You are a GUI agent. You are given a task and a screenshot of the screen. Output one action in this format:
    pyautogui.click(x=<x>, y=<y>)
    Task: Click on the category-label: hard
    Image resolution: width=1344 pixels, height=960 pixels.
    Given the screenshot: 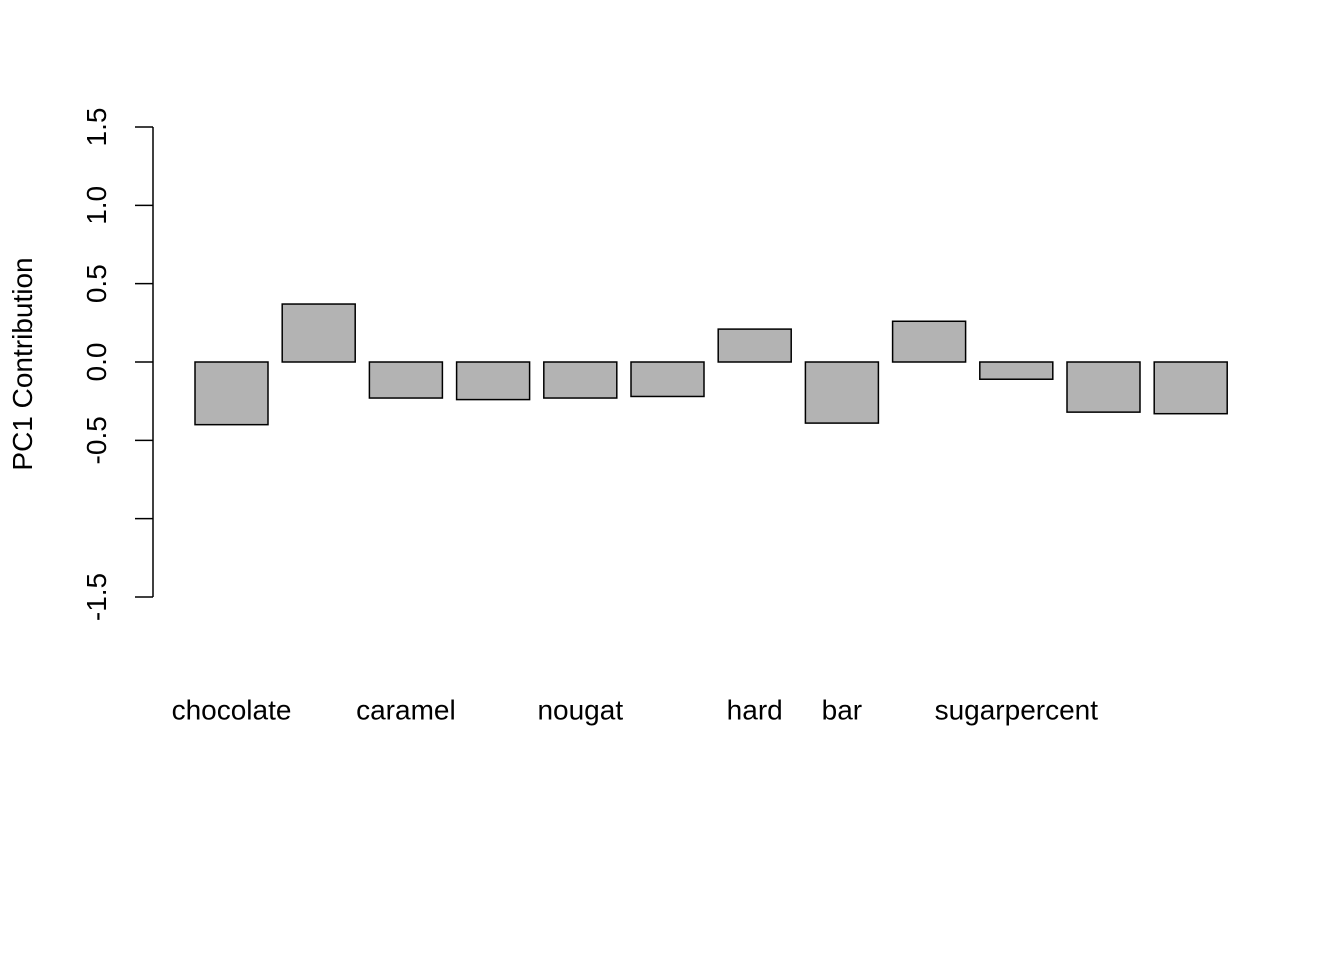 What is the action you would take?
    pyautogui.click(x=755, y=709)
    